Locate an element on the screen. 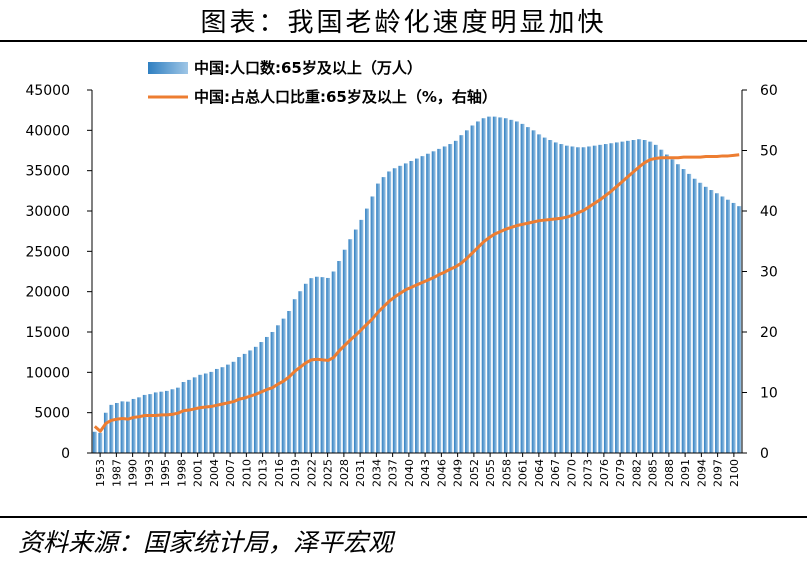 Image resolution: width=807 pixels, height=571 pixels. bar-1996 is located at coordinates (161, 422).